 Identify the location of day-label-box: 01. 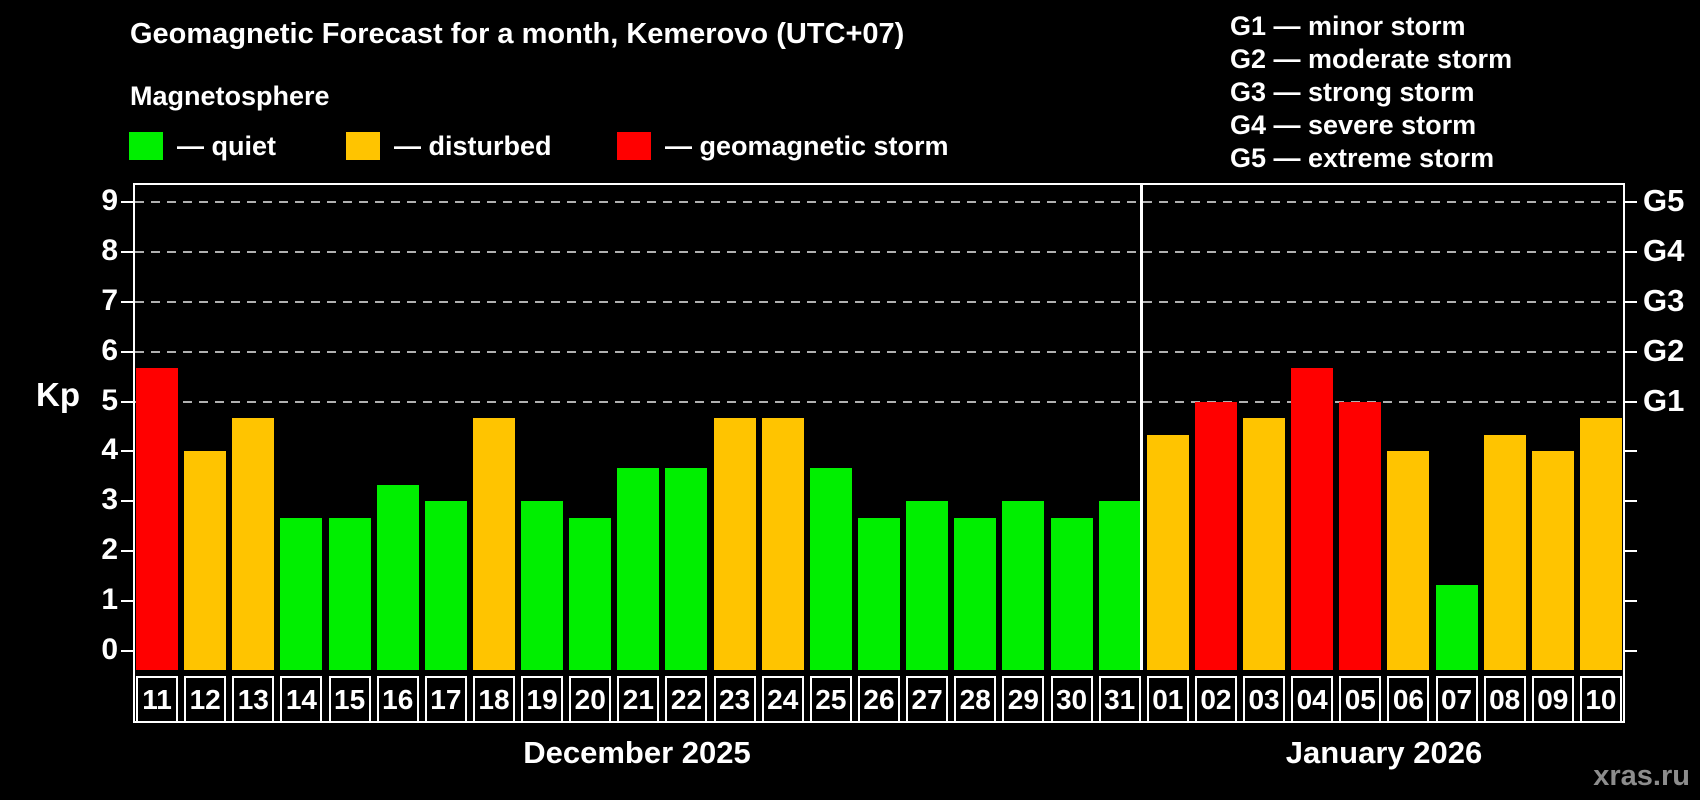
(1167, 699).